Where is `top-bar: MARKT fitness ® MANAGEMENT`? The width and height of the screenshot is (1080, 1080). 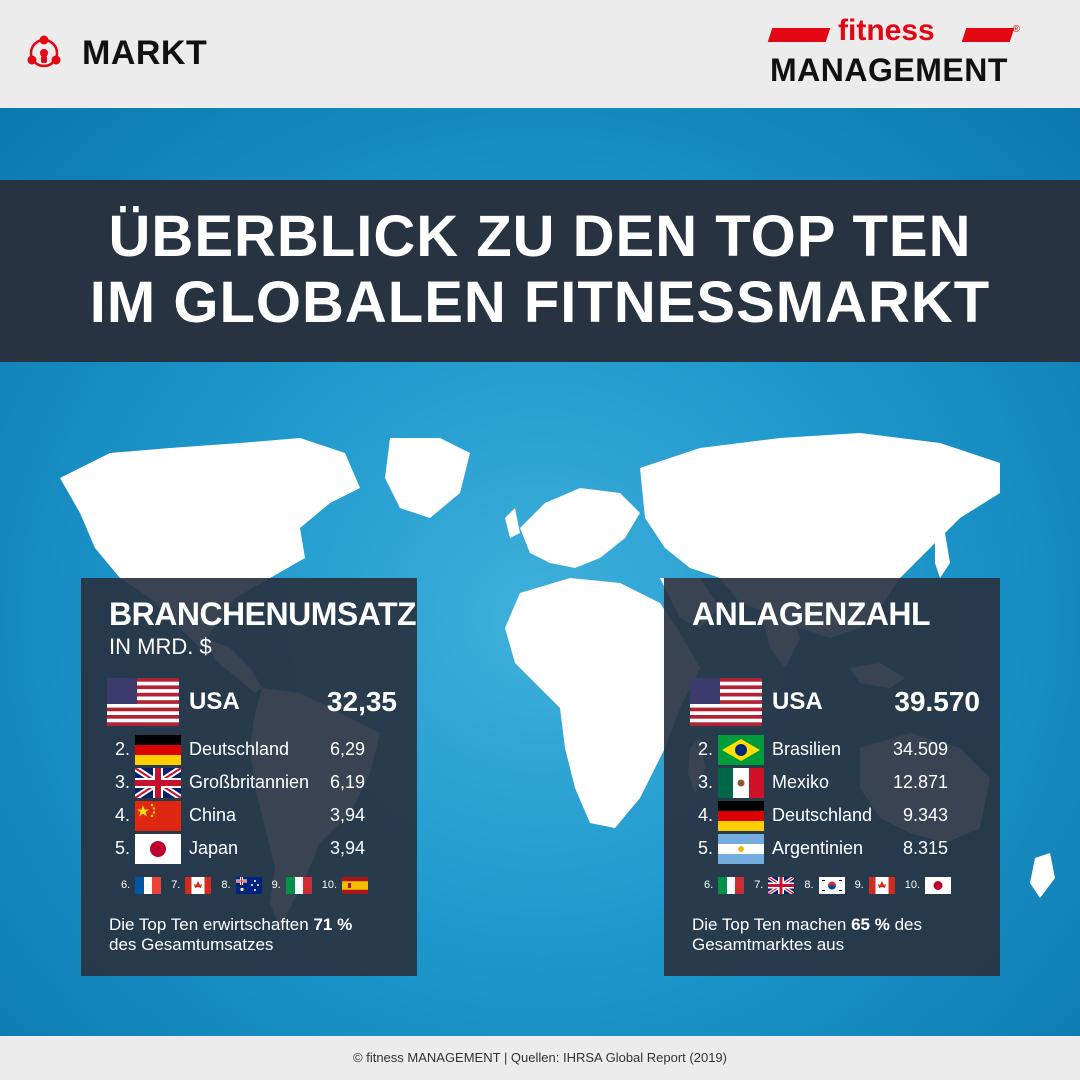 top-bar: MARKT fitness ® MANAGEMENT is located at coordinates (540, 54).